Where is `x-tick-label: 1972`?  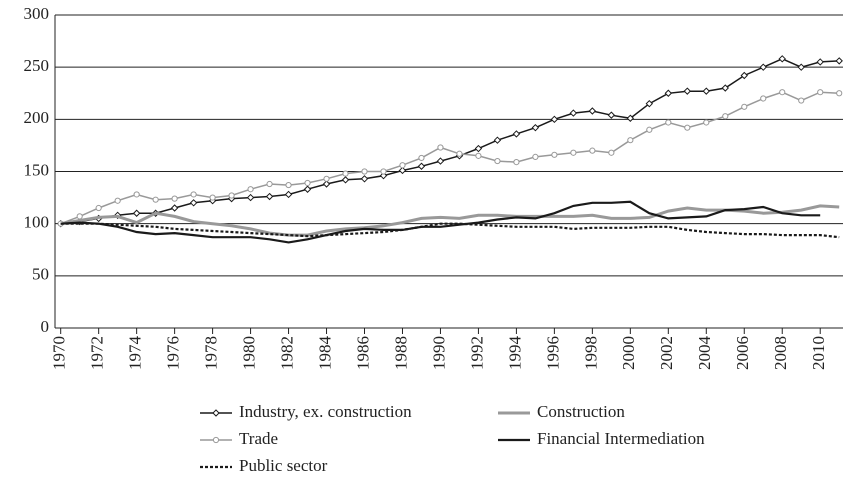 x-tick-label: 1972 is located at coordinates (97, 353).